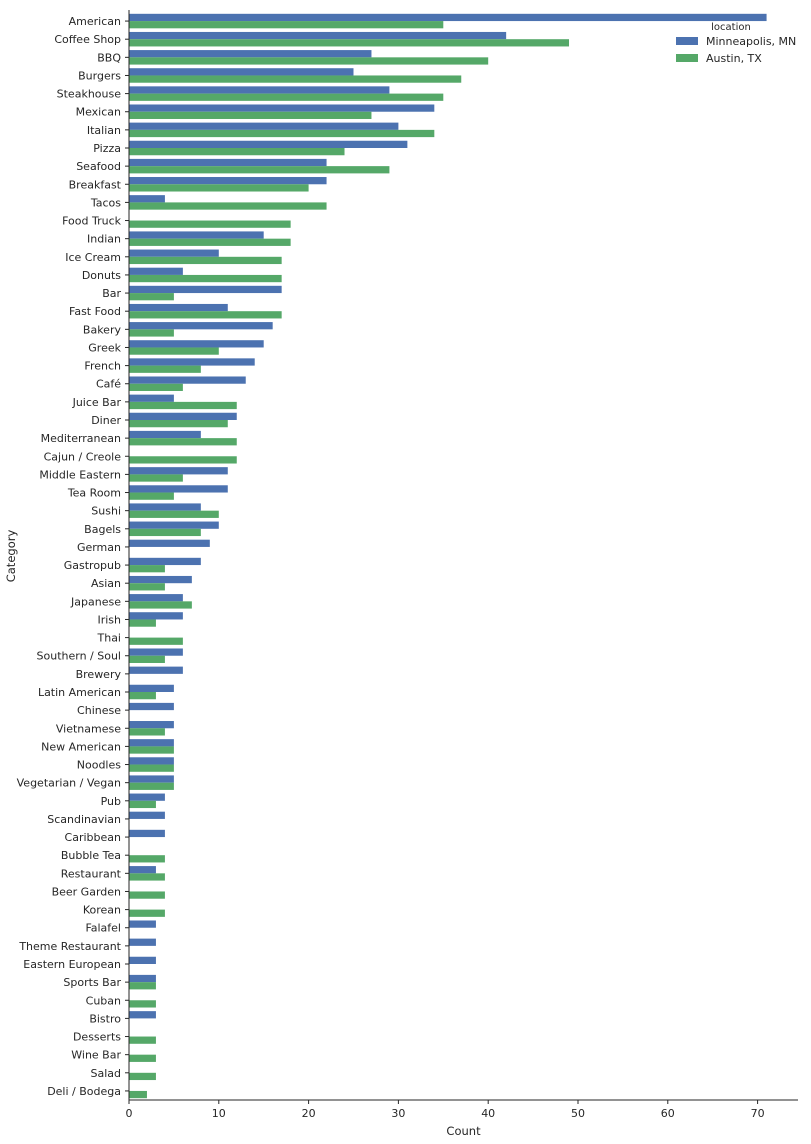  Describe the element at coordinates (92, 982) in the screenshot. I see `category-label: Sports Bar` at that location.